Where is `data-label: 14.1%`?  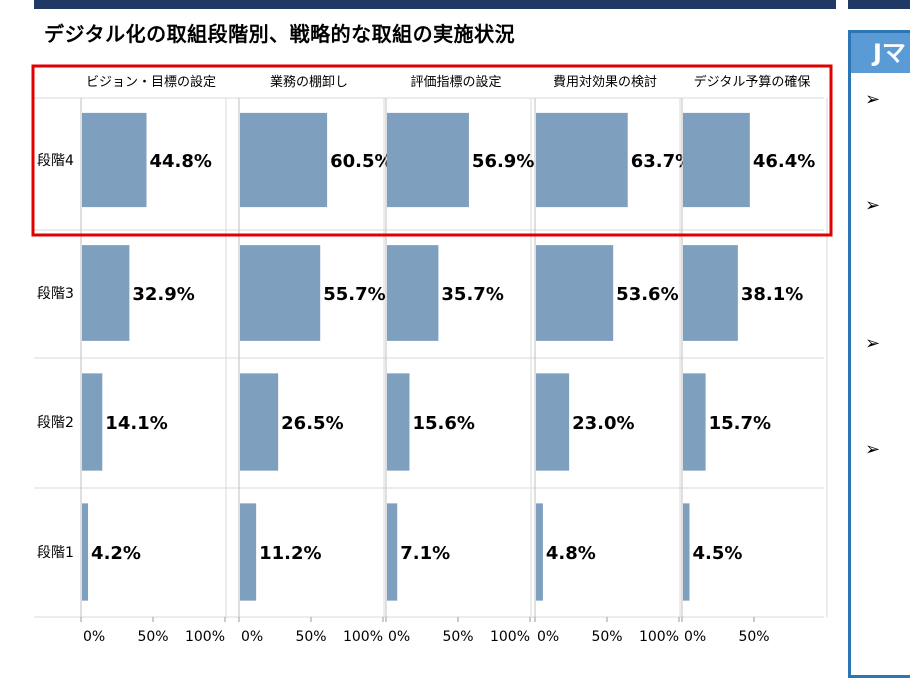 data-label: 14.1% is located at coordinates (136, 423).